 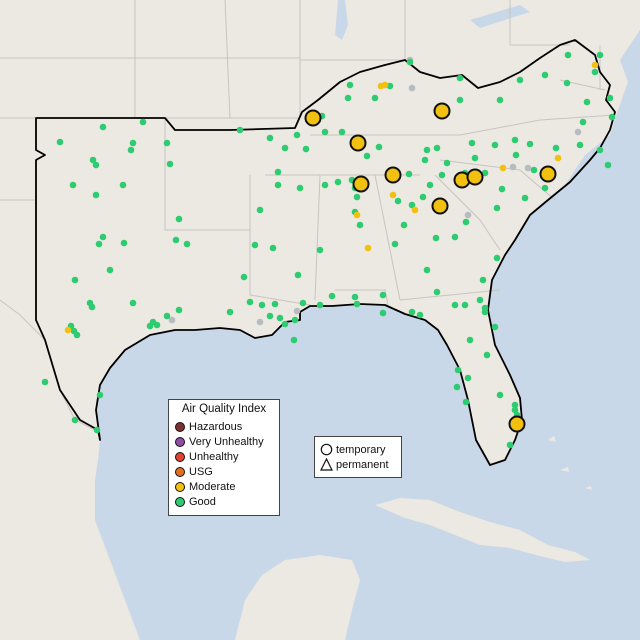 I want to click on aqi-legend-row-unhealthy: Unhealthy, so click(x=207, y=457).